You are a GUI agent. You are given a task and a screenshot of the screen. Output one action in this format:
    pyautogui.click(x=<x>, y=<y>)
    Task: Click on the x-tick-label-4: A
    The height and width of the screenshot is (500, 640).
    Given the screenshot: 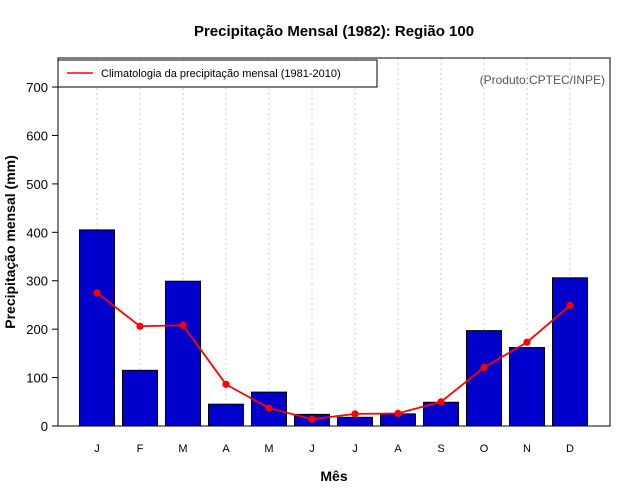 What is the action you would take?
    pyautogui.click(x=226, y=449)
    